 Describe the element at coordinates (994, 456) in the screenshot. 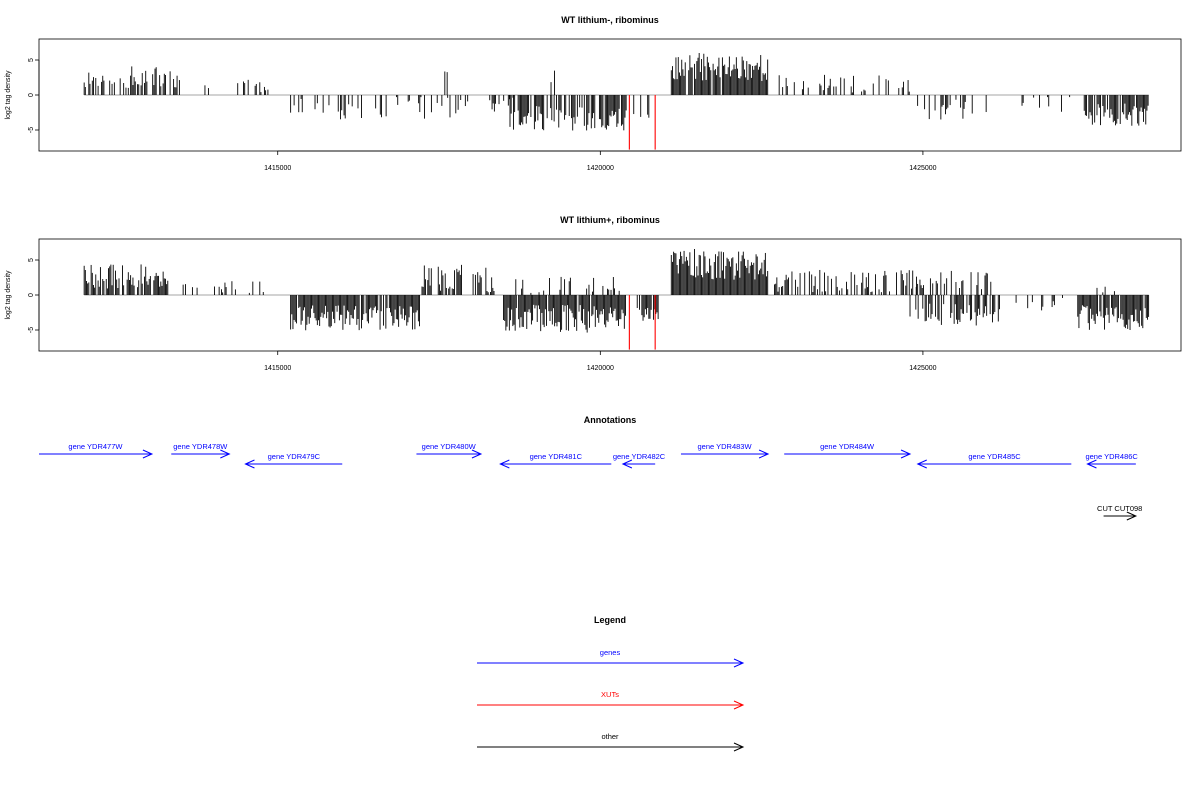

I see `feature-label: gene YDR485C` at that location.